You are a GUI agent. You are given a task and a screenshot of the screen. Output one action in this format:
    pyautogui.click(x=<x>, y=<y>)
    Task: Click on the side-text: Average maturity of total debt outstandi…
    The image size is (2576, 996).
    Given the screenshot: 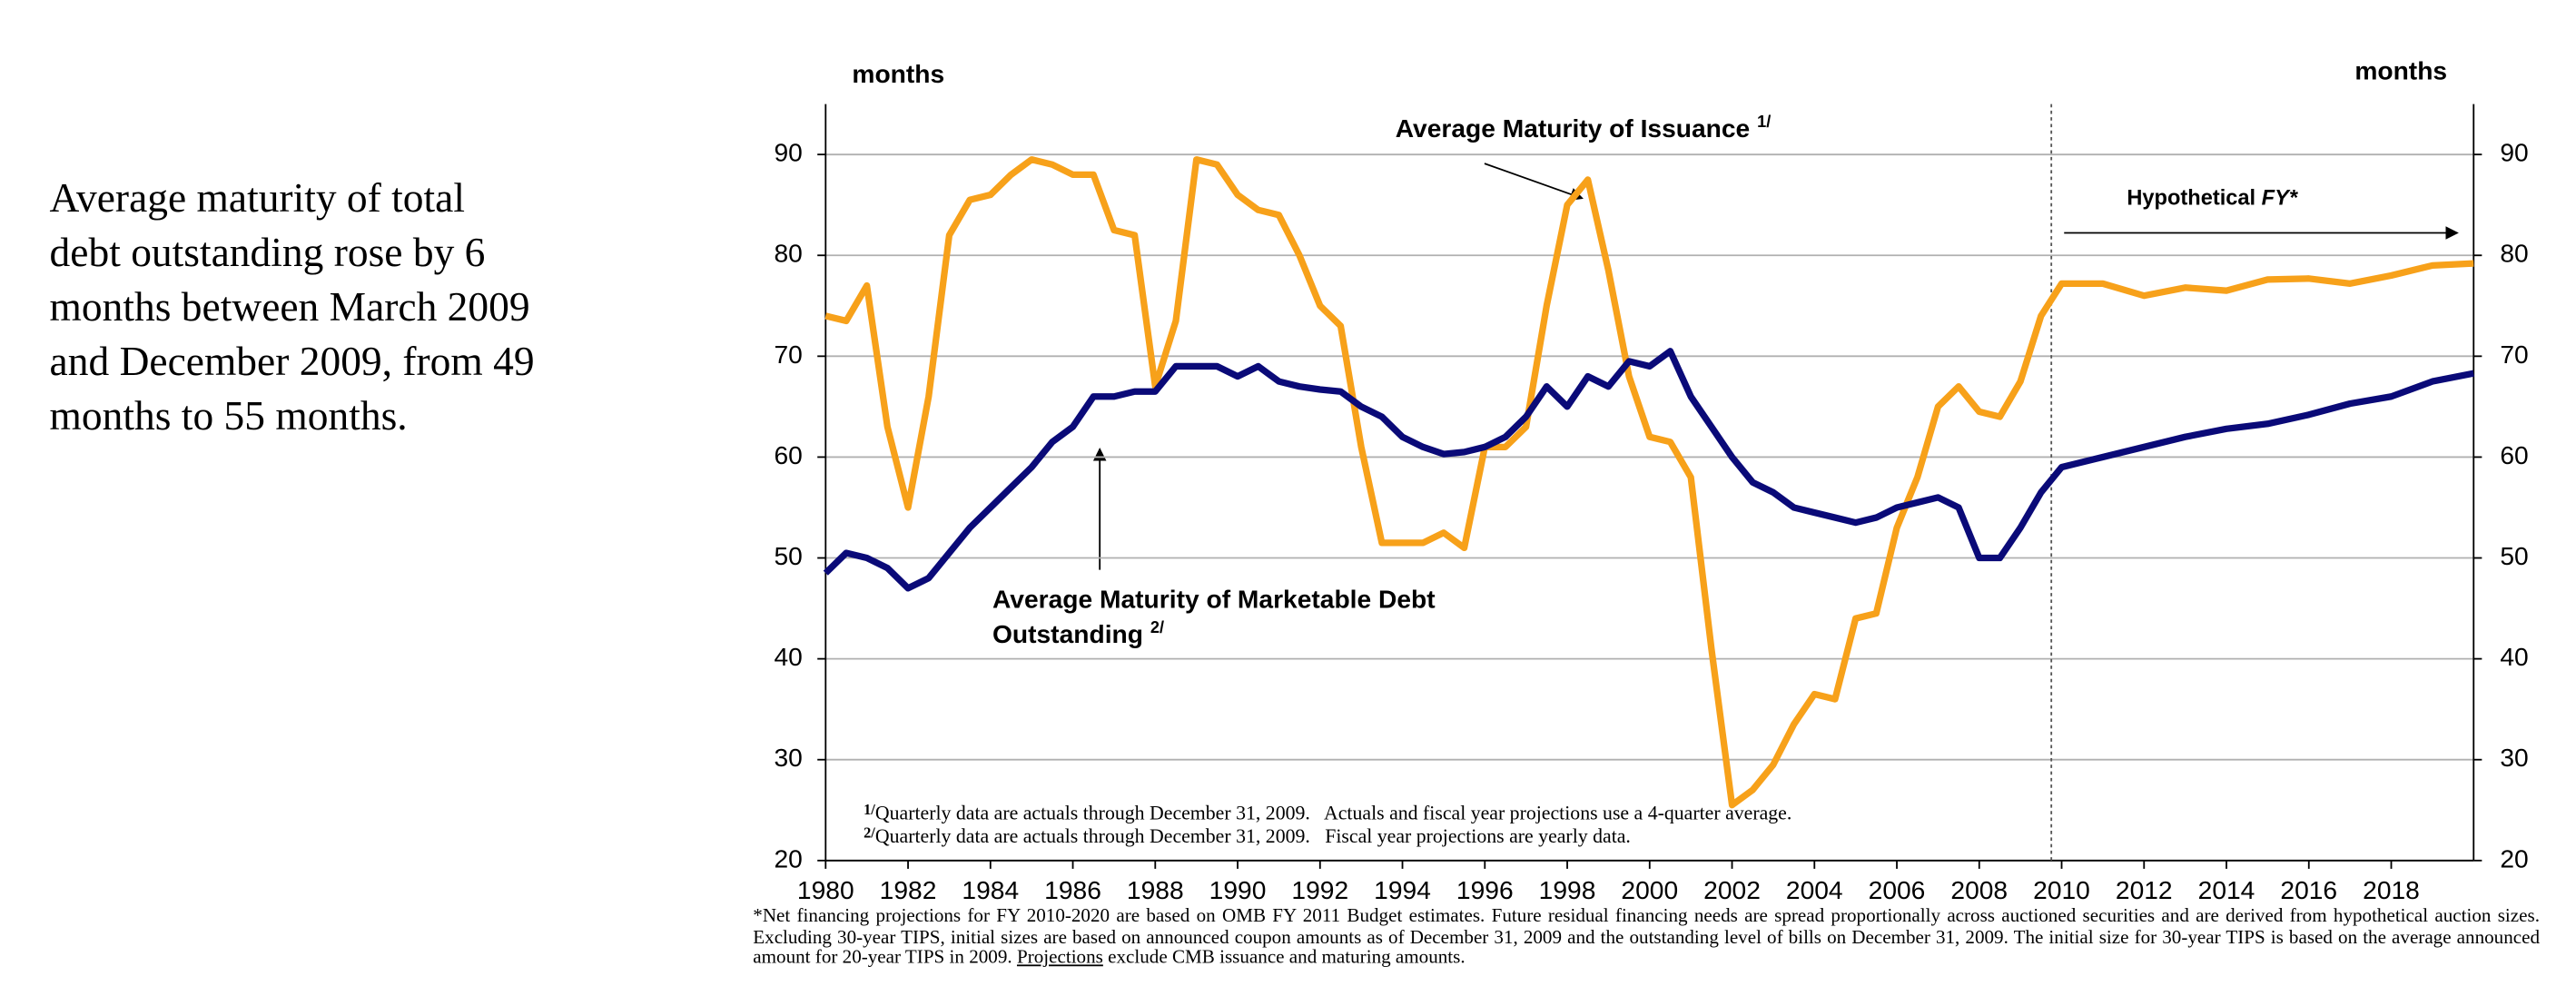 What is the action you would take?
    pyautogui.click(x=292, y=307)
    